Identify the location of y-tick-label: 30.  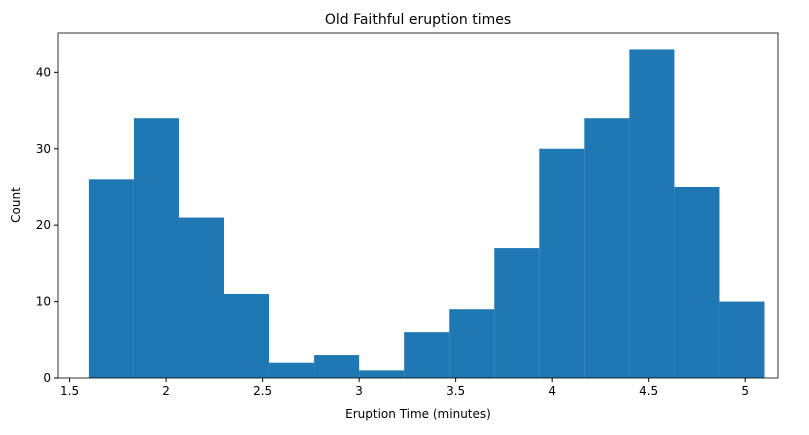
(43, 149).